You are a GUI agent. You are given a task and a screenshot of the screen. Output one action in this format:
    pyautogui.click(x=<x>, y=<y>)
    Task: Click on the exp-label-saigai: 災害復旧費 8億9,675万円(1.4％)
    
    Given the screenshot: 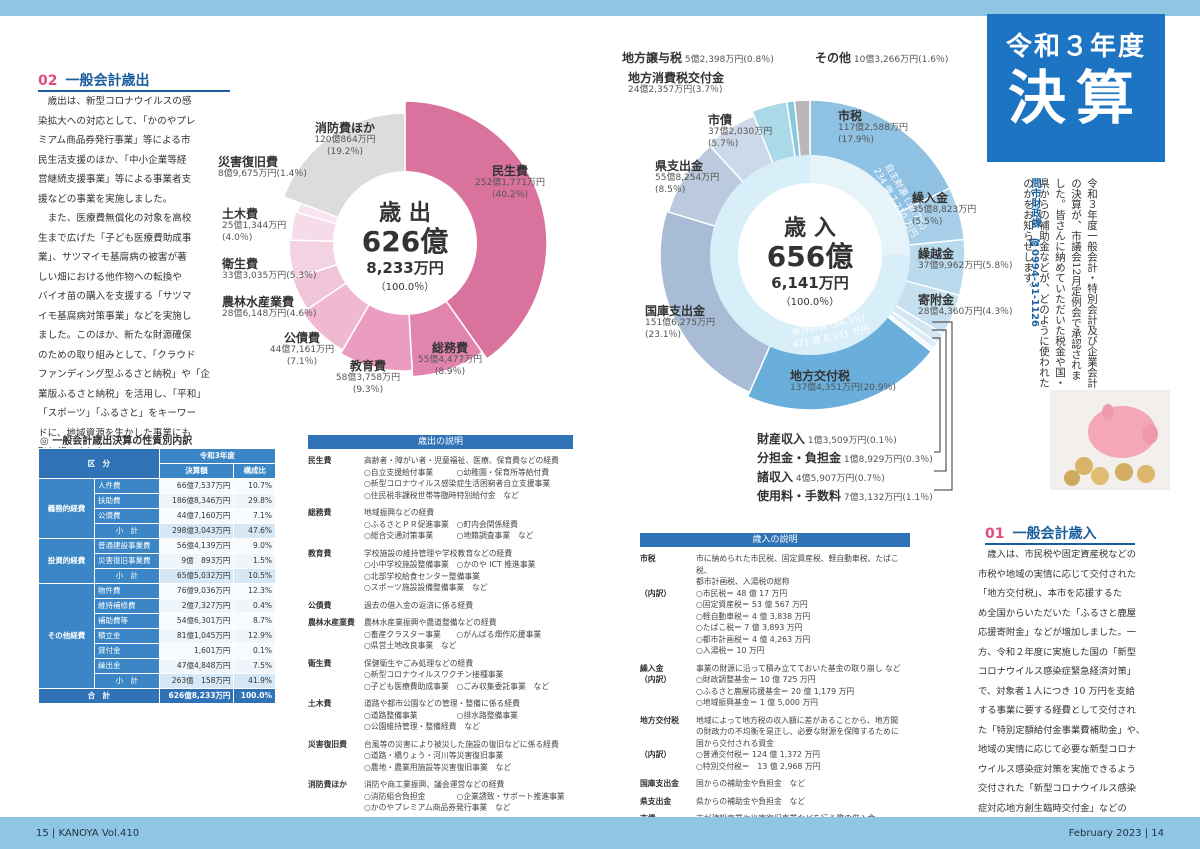 What is the action you would take?
    pyautogui.click(x=262, y=167)
    